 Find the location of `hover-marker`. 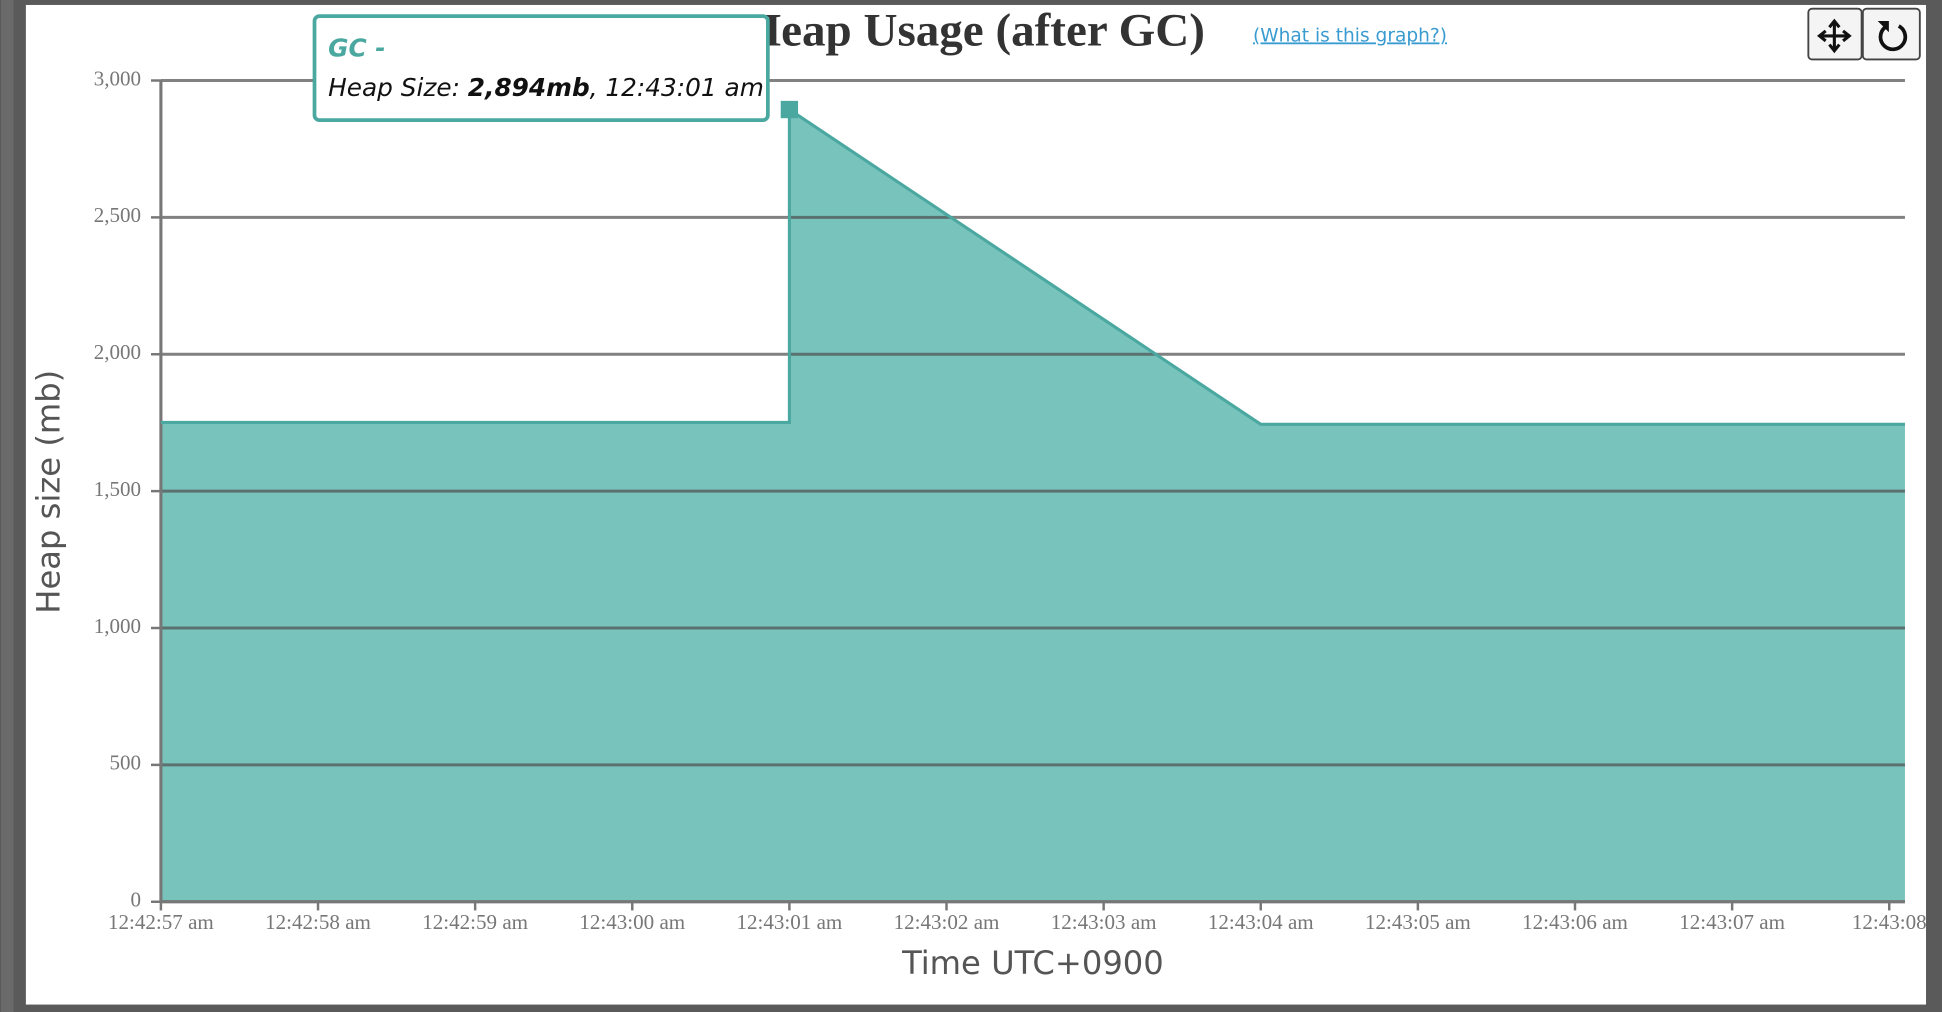

hover-marker is located at coordinates (789, 109).